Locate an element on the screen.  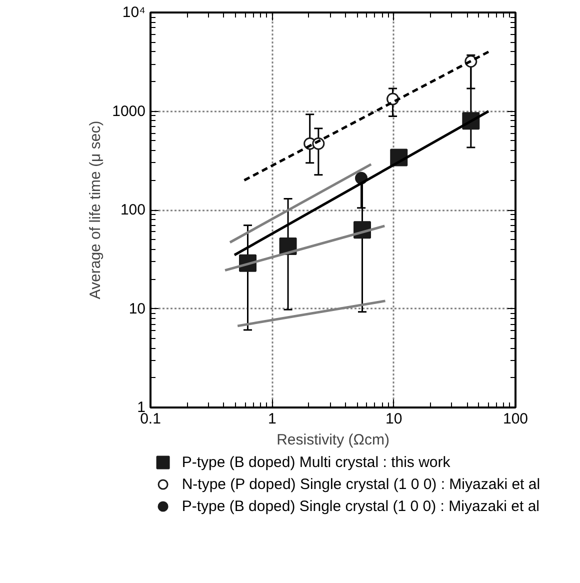
x-tick-label: 1 is located at coordinates (272, 419).